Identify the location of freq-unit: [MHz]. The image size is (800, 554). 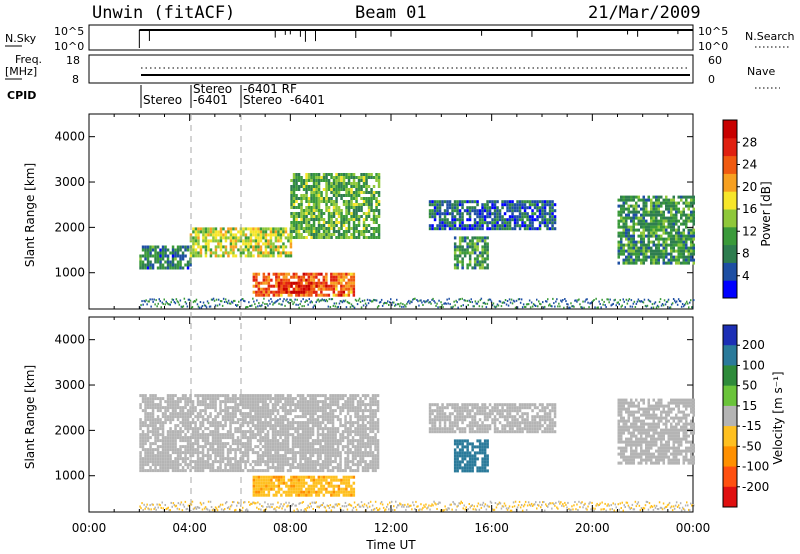
(21, 71).